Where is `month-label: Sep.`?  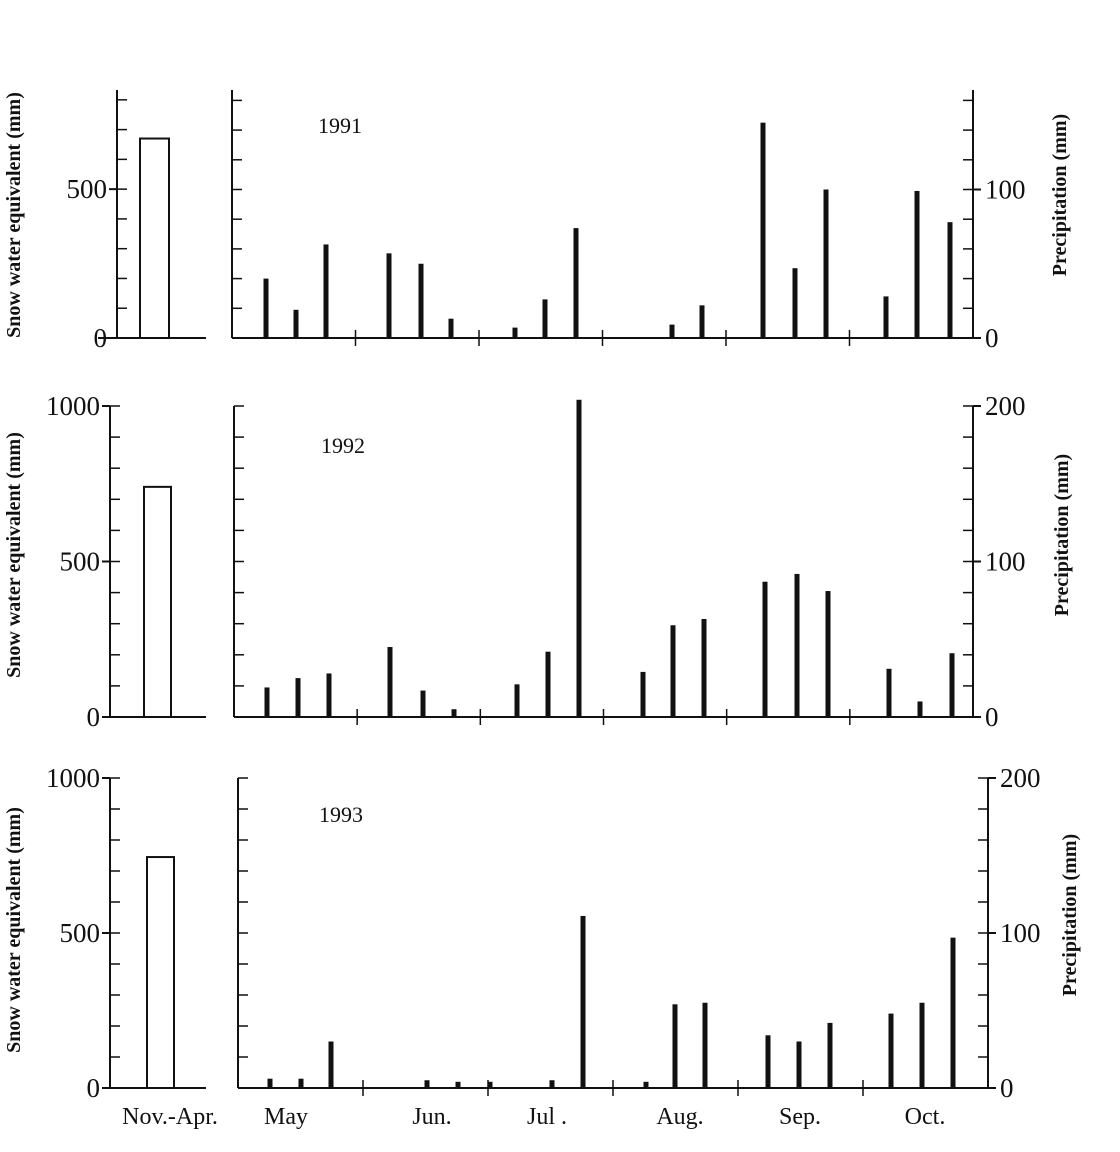 month-label: Sep. is located at coordinates (800, 1117).